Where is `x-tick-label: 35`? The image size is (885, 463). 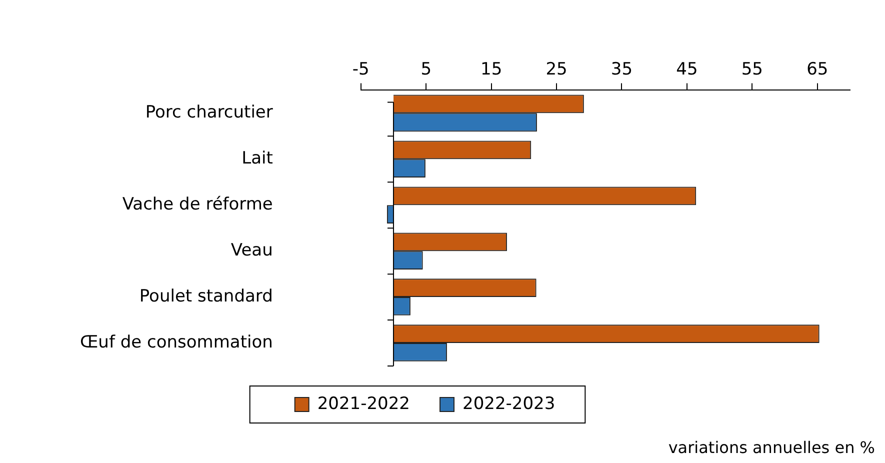 x-tick-label: 35 is located at coordinates (621, 69).